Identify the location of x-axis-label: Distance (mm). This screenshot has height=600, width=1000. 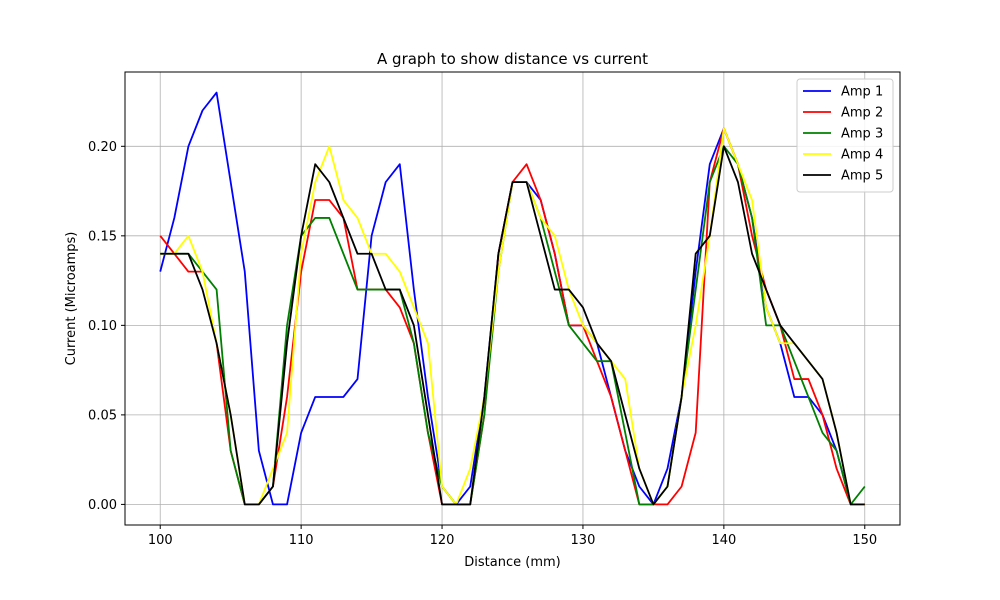
(512, 562).